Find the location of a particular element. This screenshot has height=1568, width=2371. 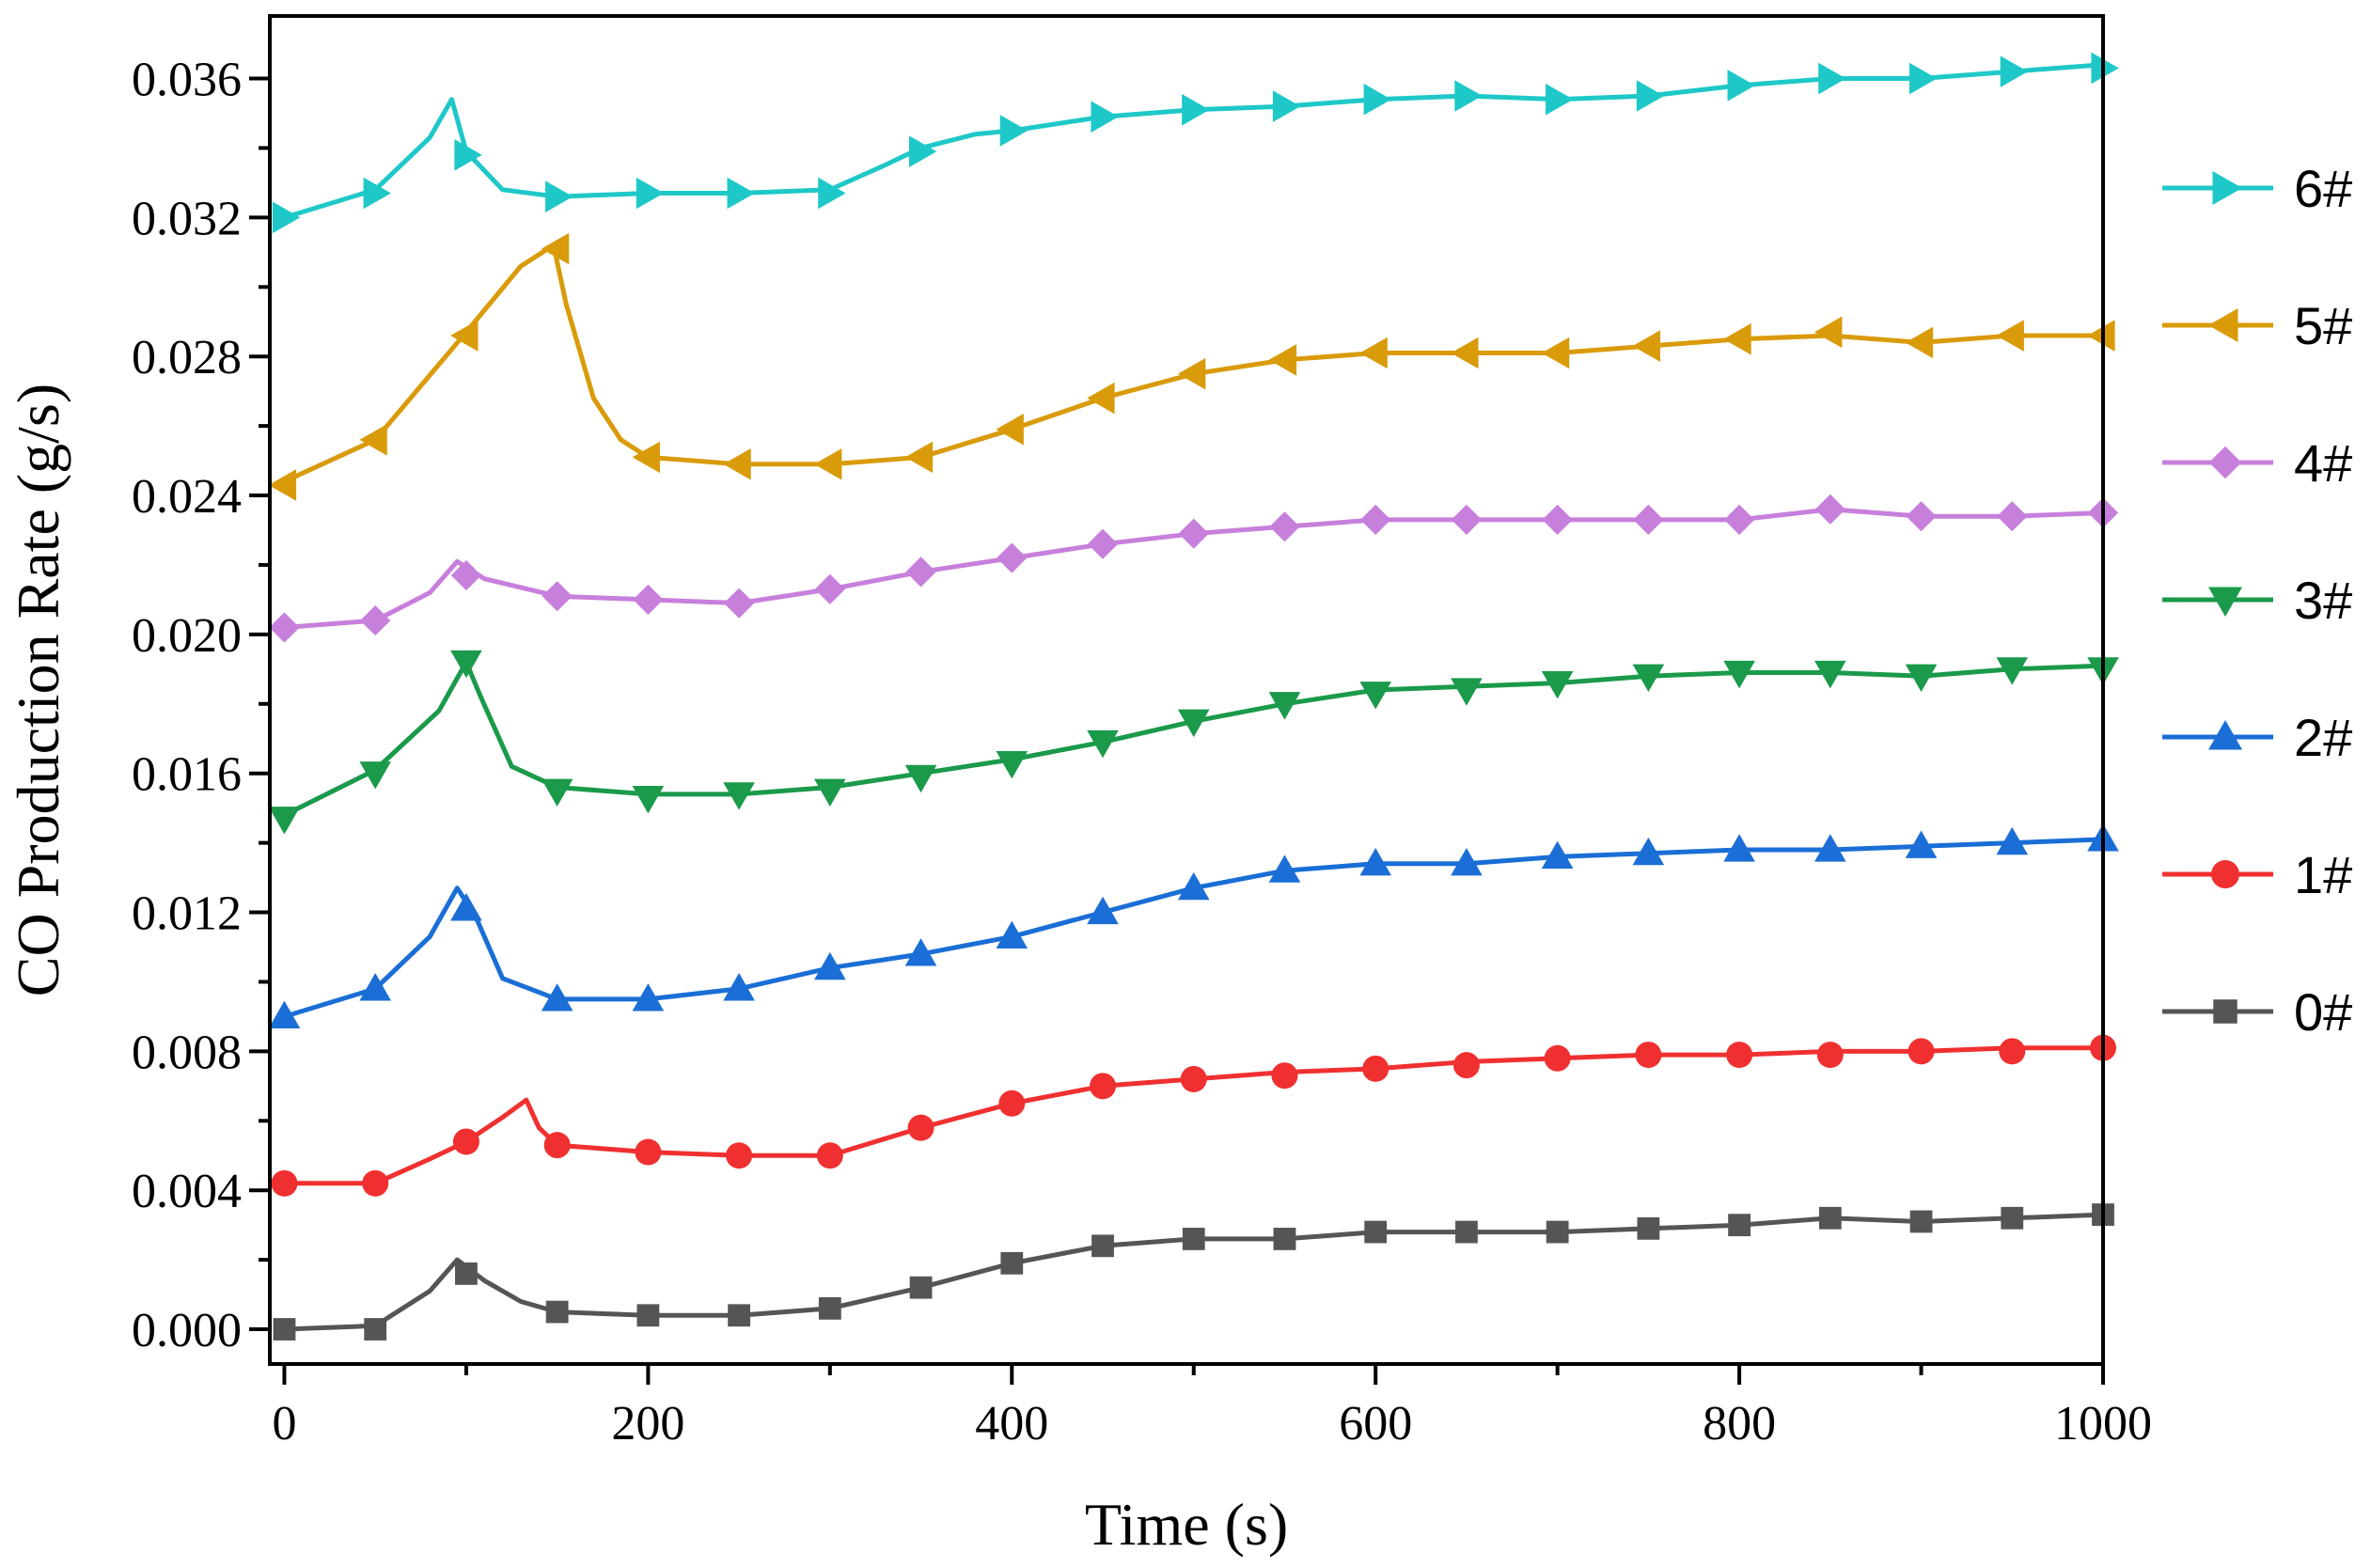

x-tick-label: 800 is located at coordinates (1740, 1423).